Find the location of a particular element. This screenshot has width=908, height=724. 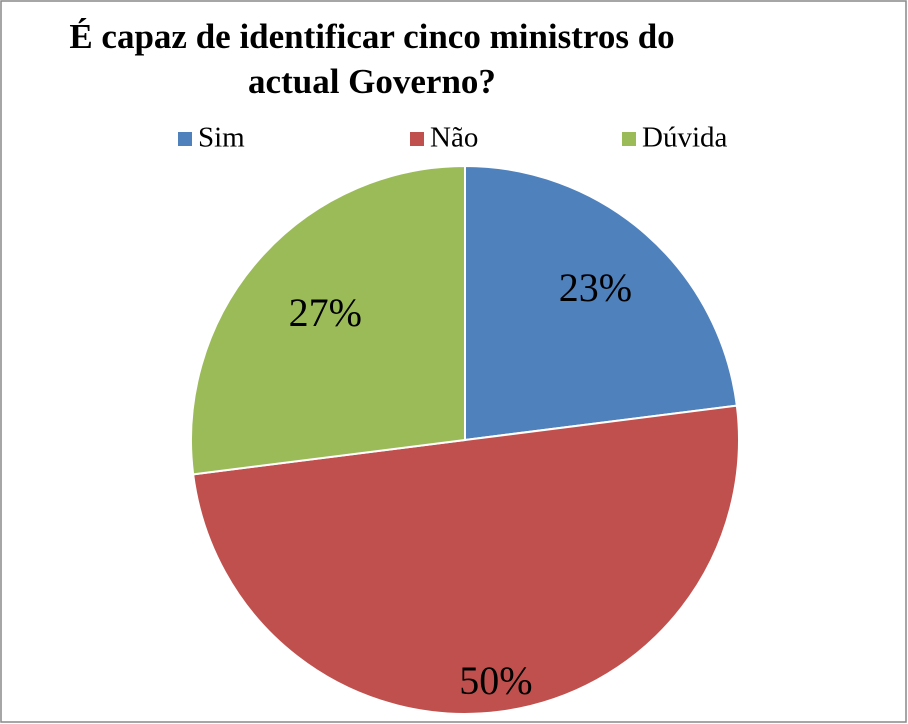

data-label: 50% is located at coordinates (495, 680).